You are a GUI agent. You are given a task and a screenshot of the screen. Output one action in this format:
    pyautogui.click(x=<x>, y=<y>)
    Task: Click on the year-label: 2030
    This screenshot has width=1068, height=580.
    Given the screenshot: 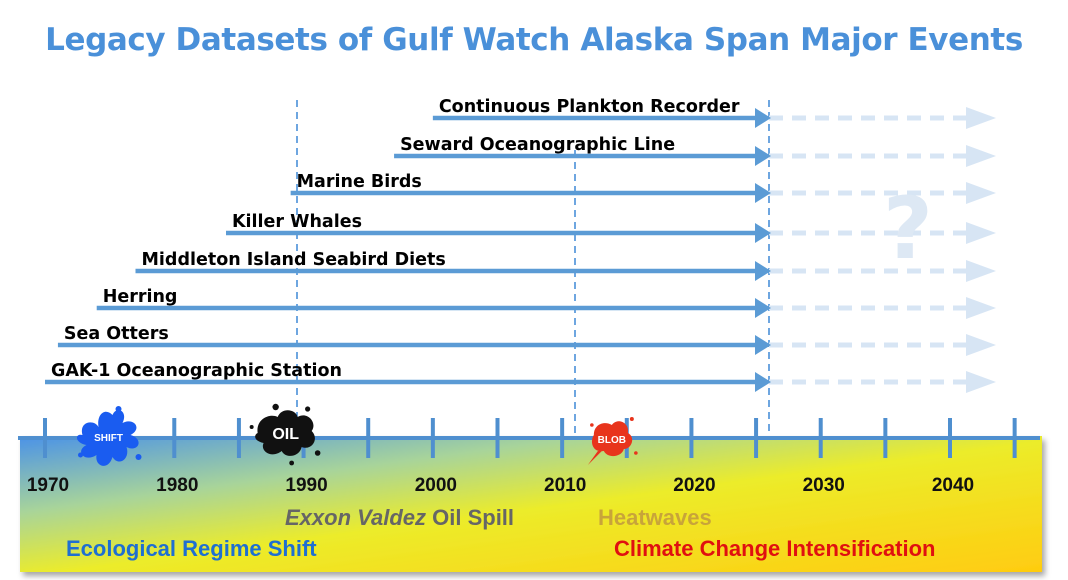 What is the action you would take?
    pyautogui.click(x=824, y=485)
    